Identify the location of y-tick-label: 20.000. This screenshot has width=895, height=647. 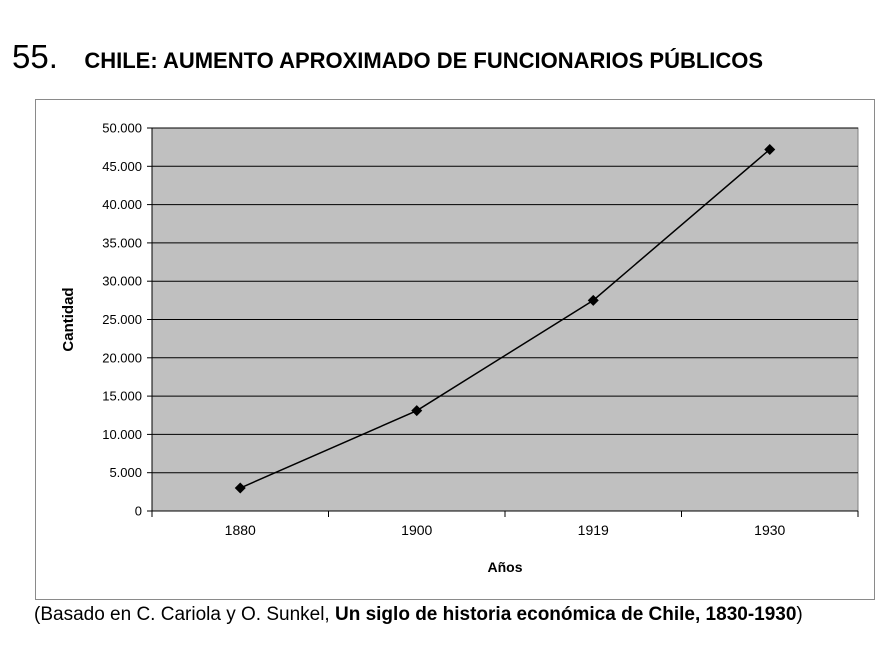
(122, 357).